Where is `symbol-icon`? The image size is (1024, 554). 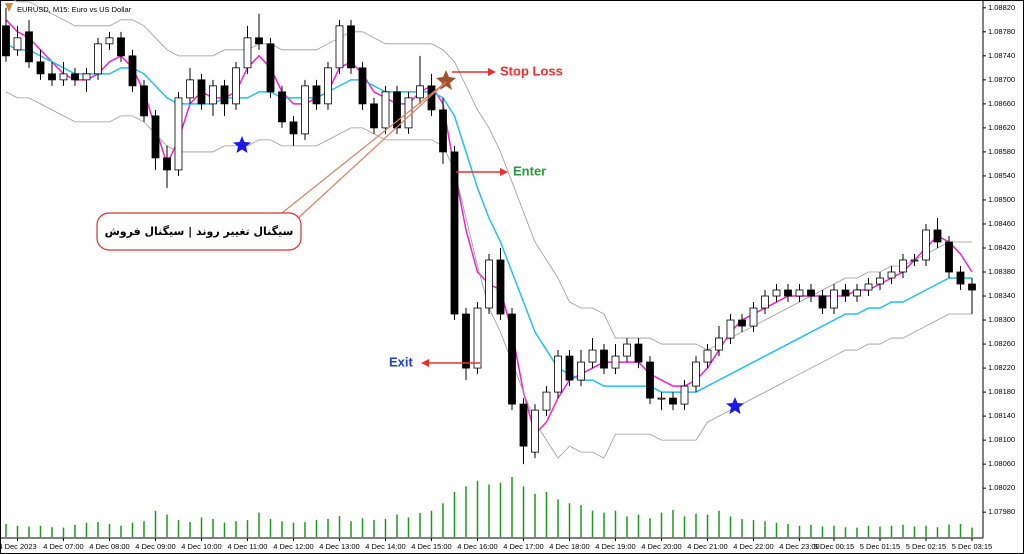 symbol-icon is located at coordinates (9, 7).